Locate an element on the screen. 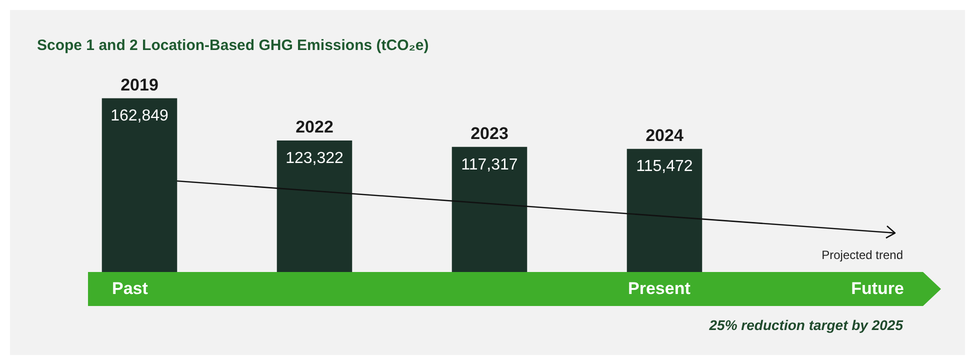 The width and height of the screenshot is (972, 363). x-tick-label: 2019 is located at coordinates (139, 84).